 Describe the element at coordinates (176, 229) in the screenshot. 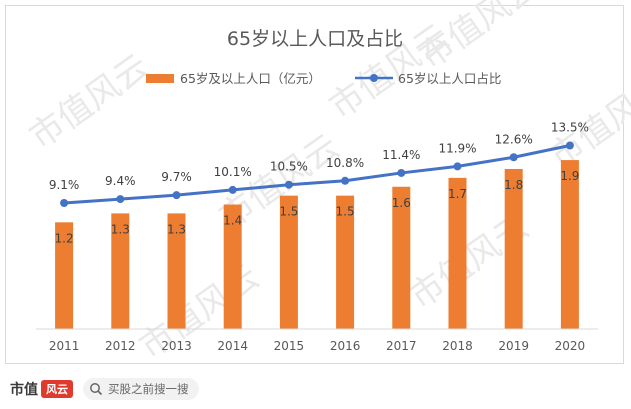

I see `bar-label-2013: 1.3` at that location.